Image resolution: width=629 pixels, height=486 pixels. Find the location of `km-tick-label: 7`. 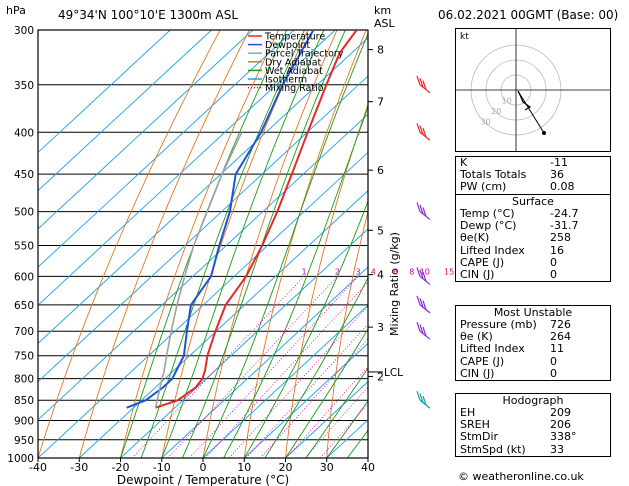

km-tick-label: 7 is located at coordinates (380, 102).